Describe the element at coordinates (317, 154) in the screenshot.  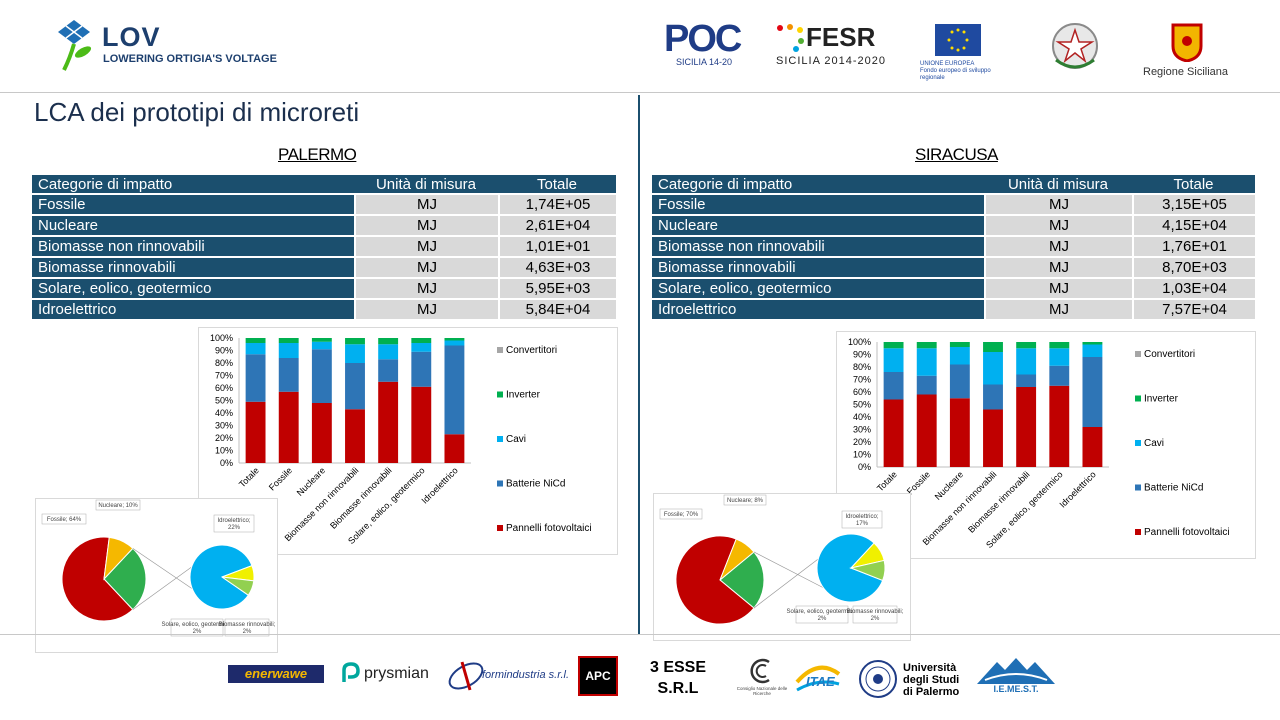
I see `palermo-title: PALERMO` at that location.